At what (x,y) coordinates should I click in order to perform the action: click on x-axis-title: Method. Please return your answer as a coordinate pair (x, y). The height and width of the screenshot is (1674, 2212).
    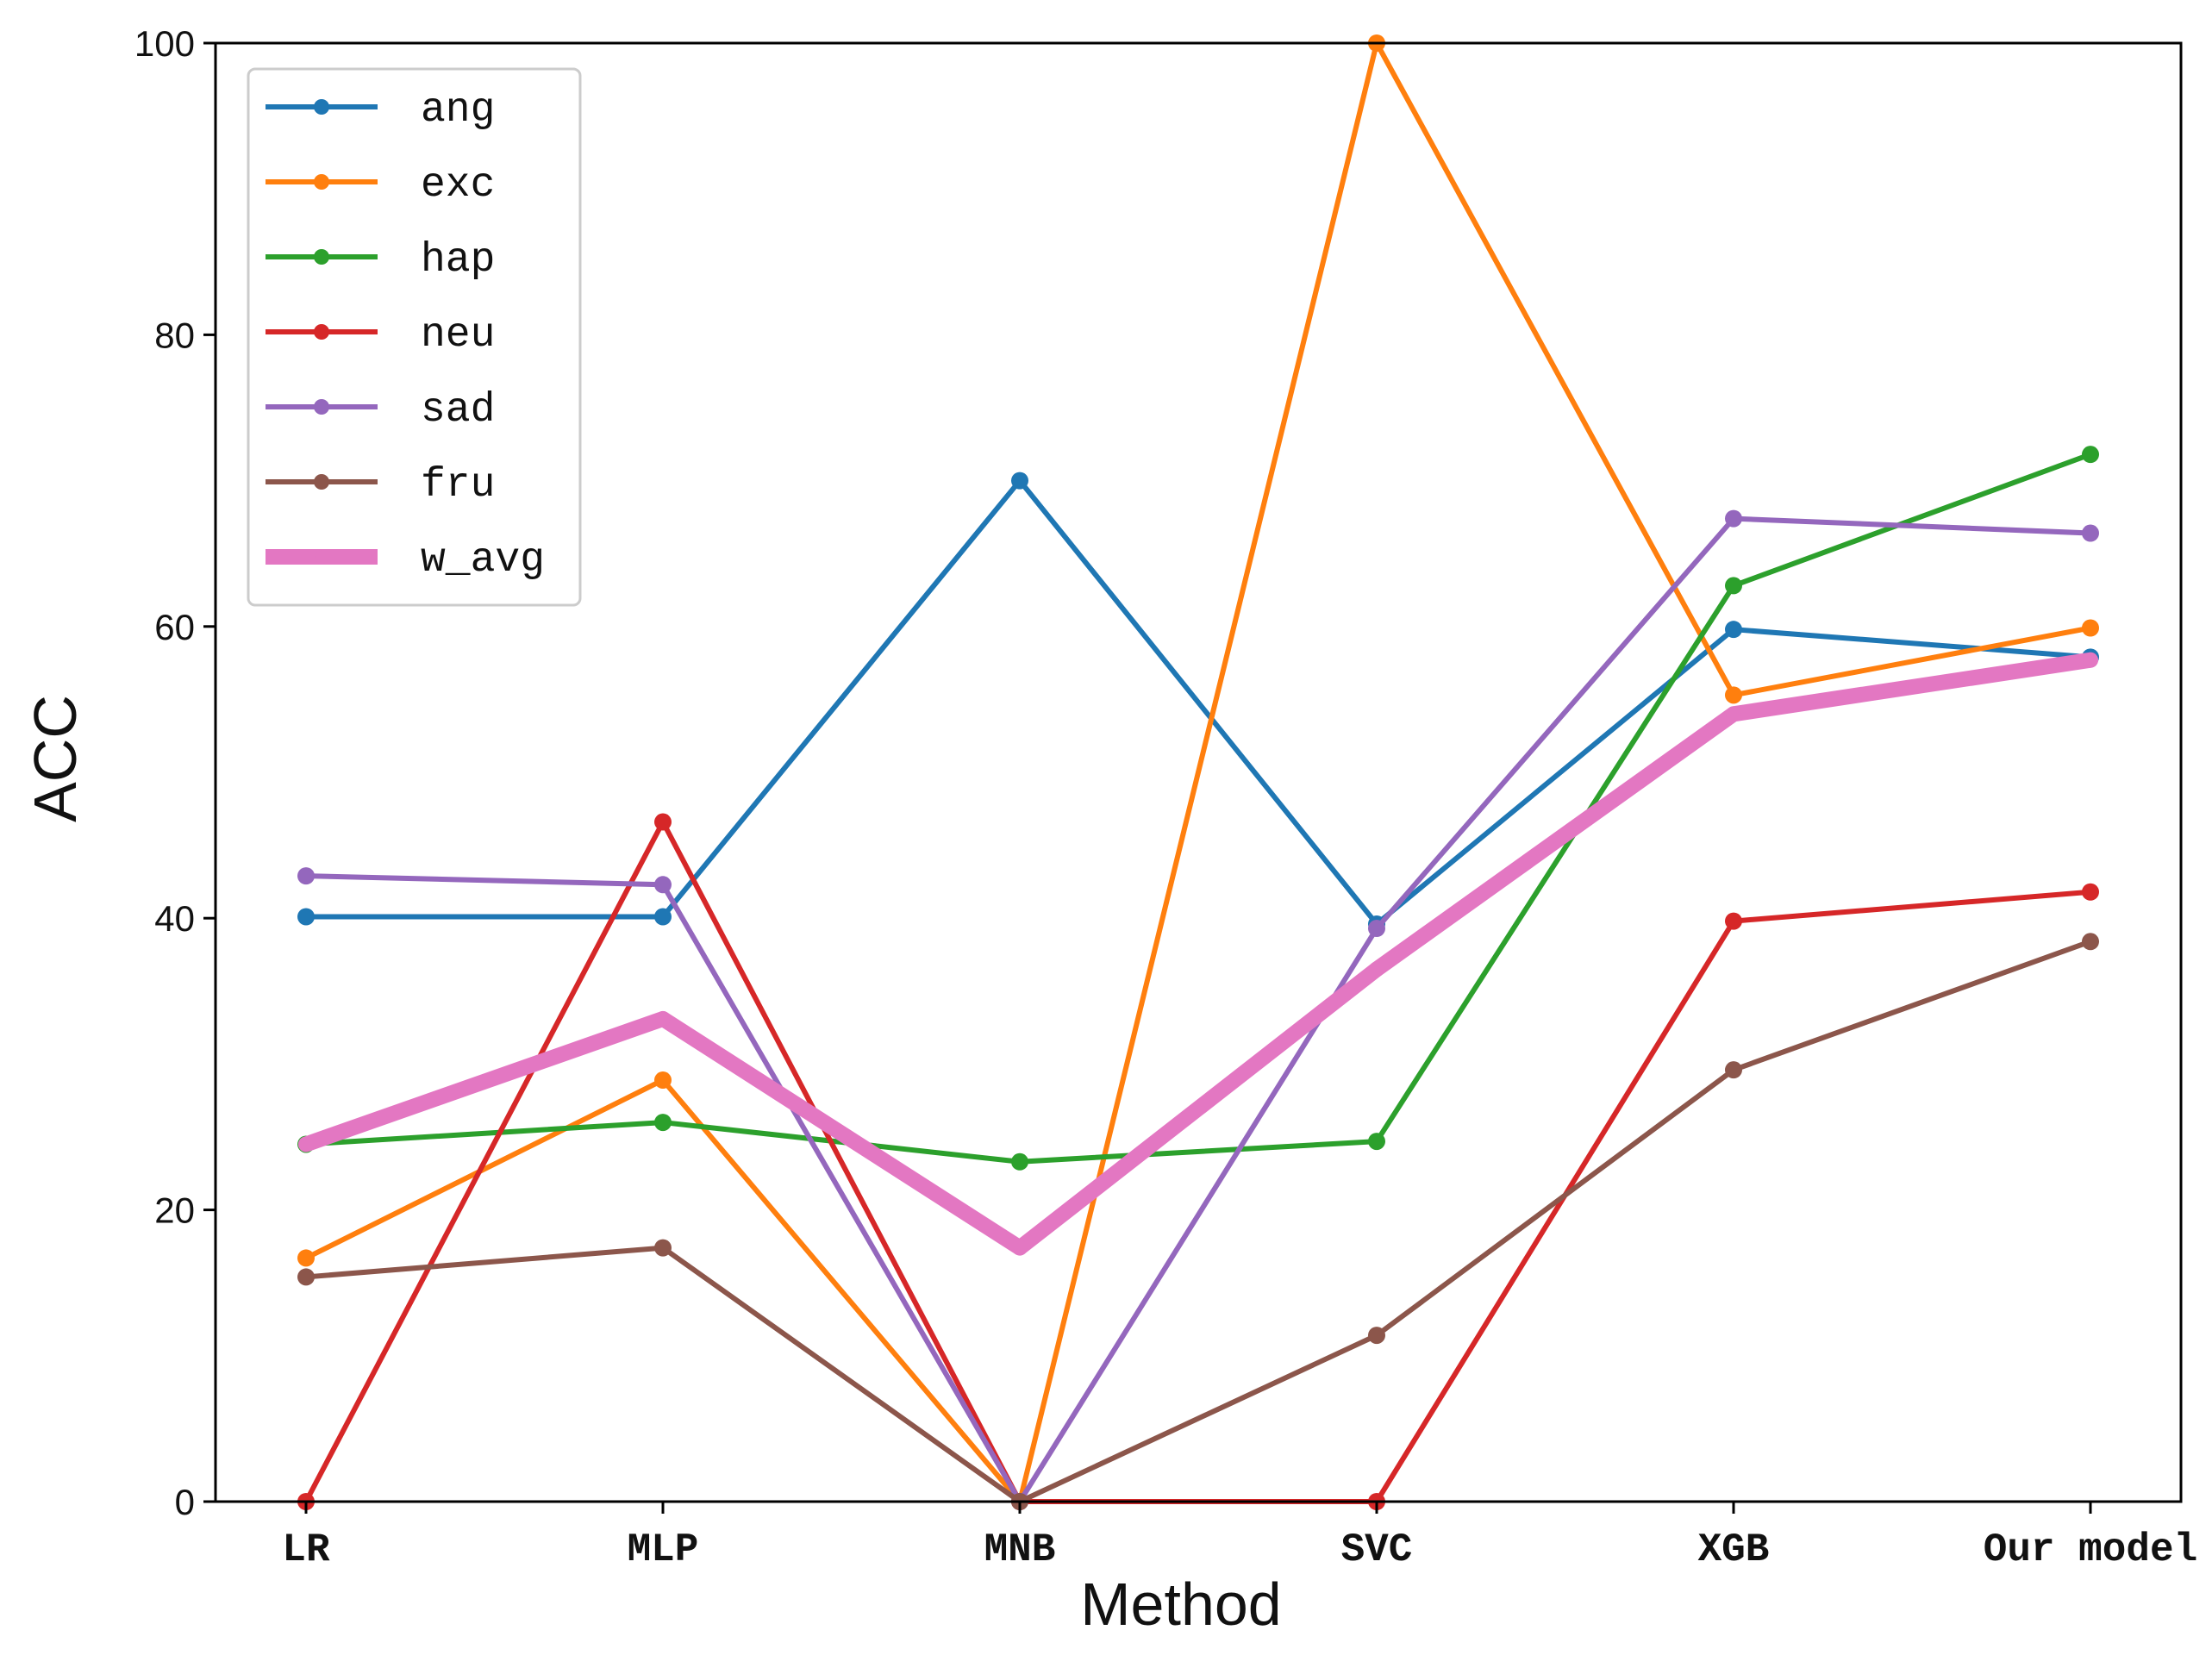
    Looking at the image, I should click on (1180, 1605).